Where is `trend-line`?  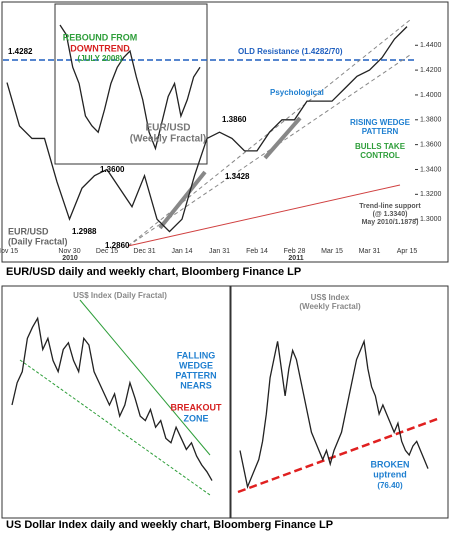
trend-line is located at coordinates (264, 215).